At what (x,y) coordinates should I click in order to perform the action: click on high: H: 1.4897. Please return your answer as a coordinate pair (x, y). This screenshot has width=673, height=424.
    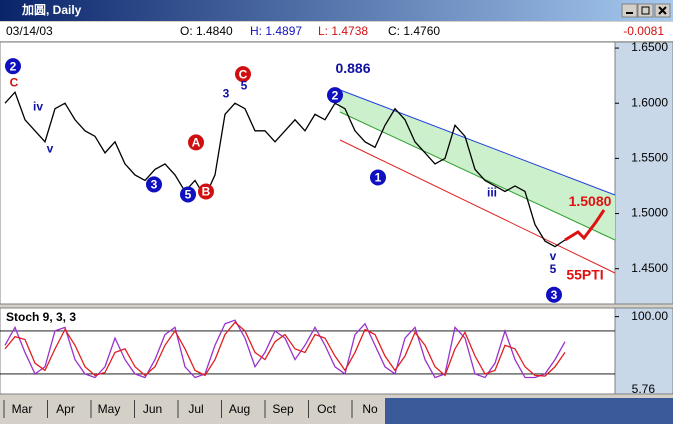
    Looking at the image, I should click on (276, 31).